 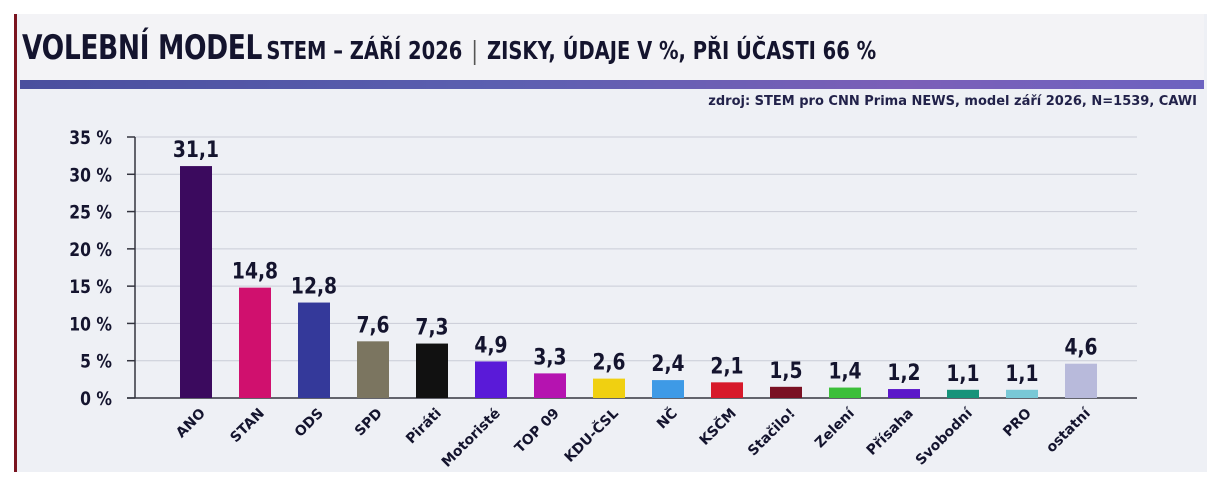 I want to click on bar-value-label: 7,3, so click(x=431, y=327).